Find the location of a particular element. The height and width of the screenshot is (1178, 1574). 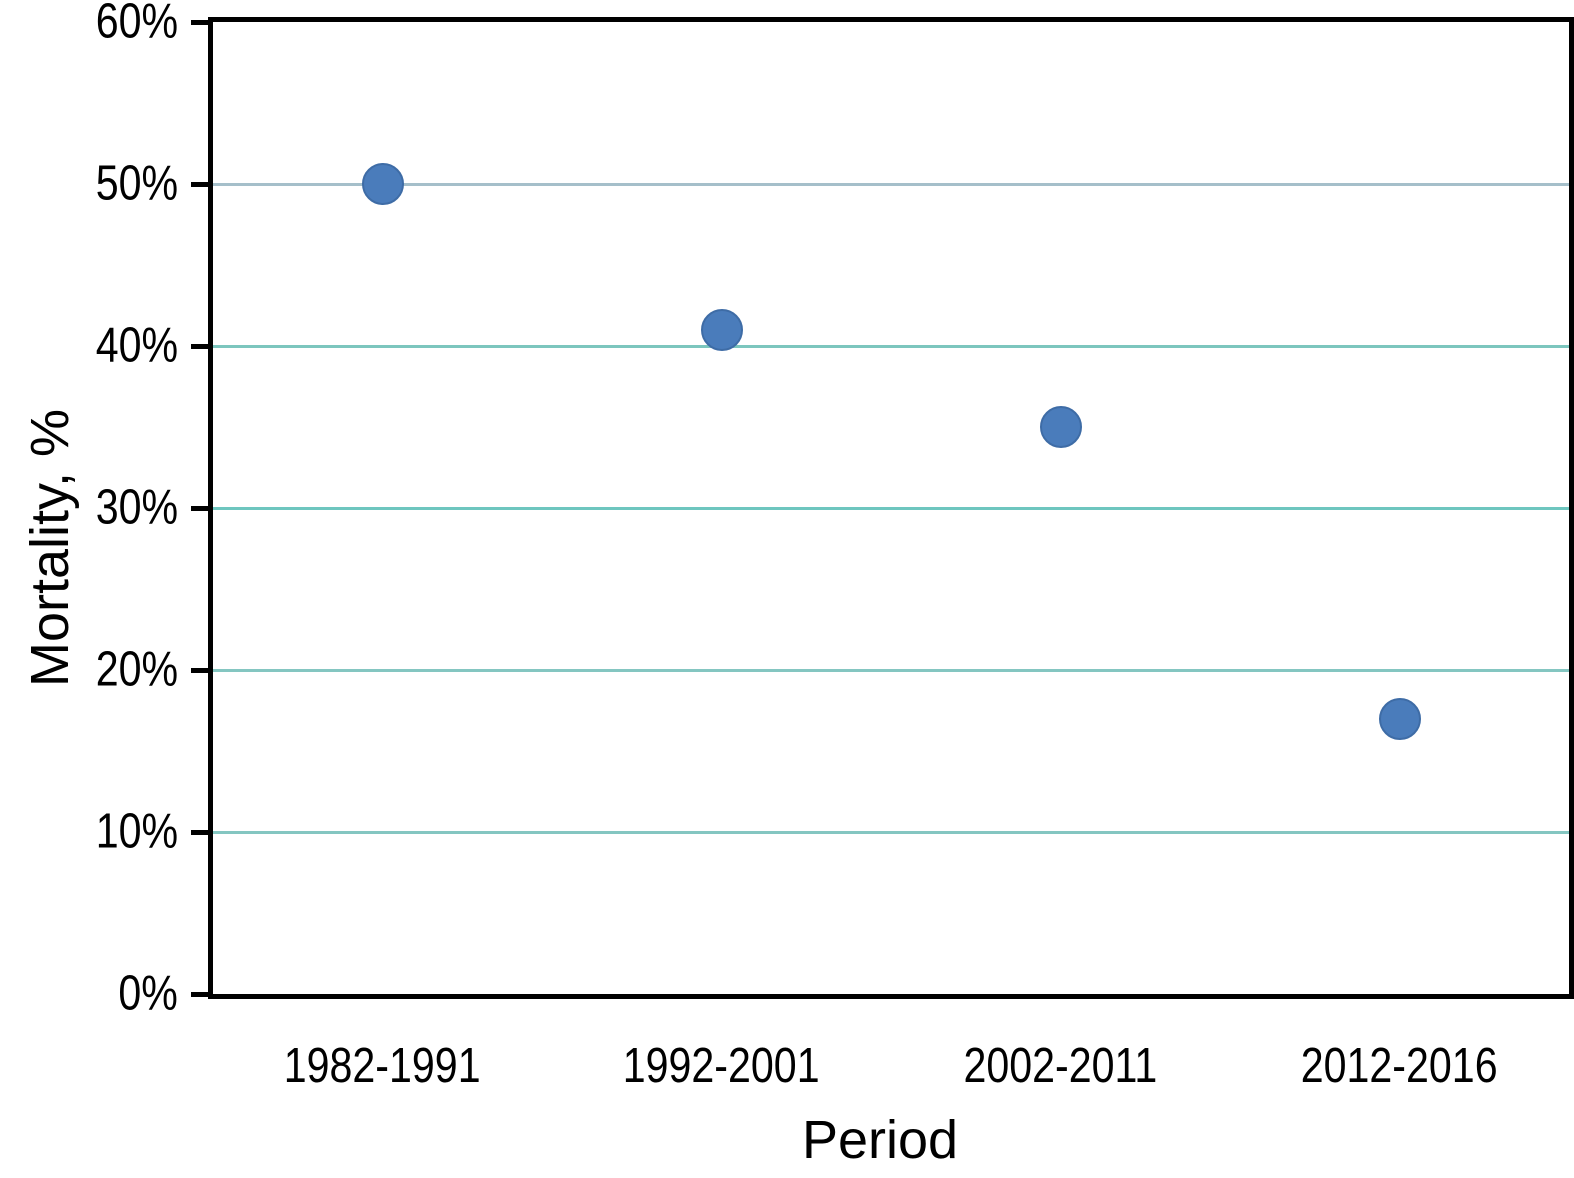

x-axis-title-text: Period is located at coordinates (880, 1140).